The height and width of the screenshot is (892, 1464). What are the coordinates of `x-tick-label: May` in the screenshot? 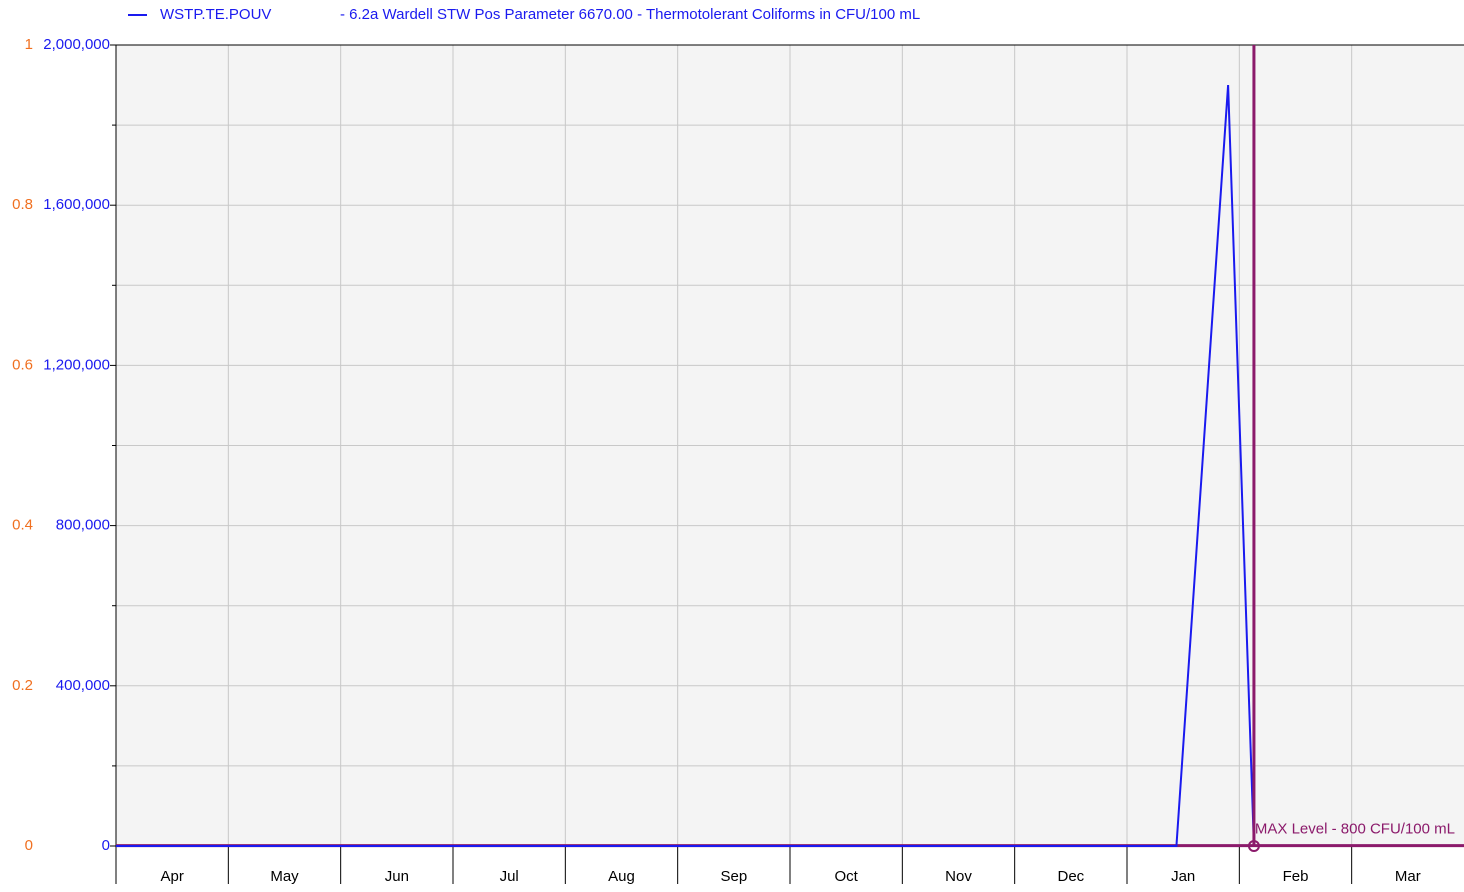 It's located at (284, 876).